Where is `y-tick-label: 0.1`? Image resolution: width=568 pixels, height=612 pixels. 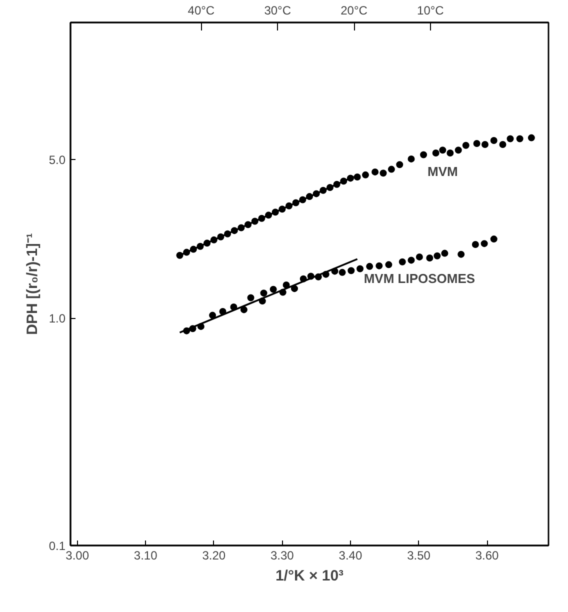 y-tick-label: 0.1 is located at coordinates (57, 546).